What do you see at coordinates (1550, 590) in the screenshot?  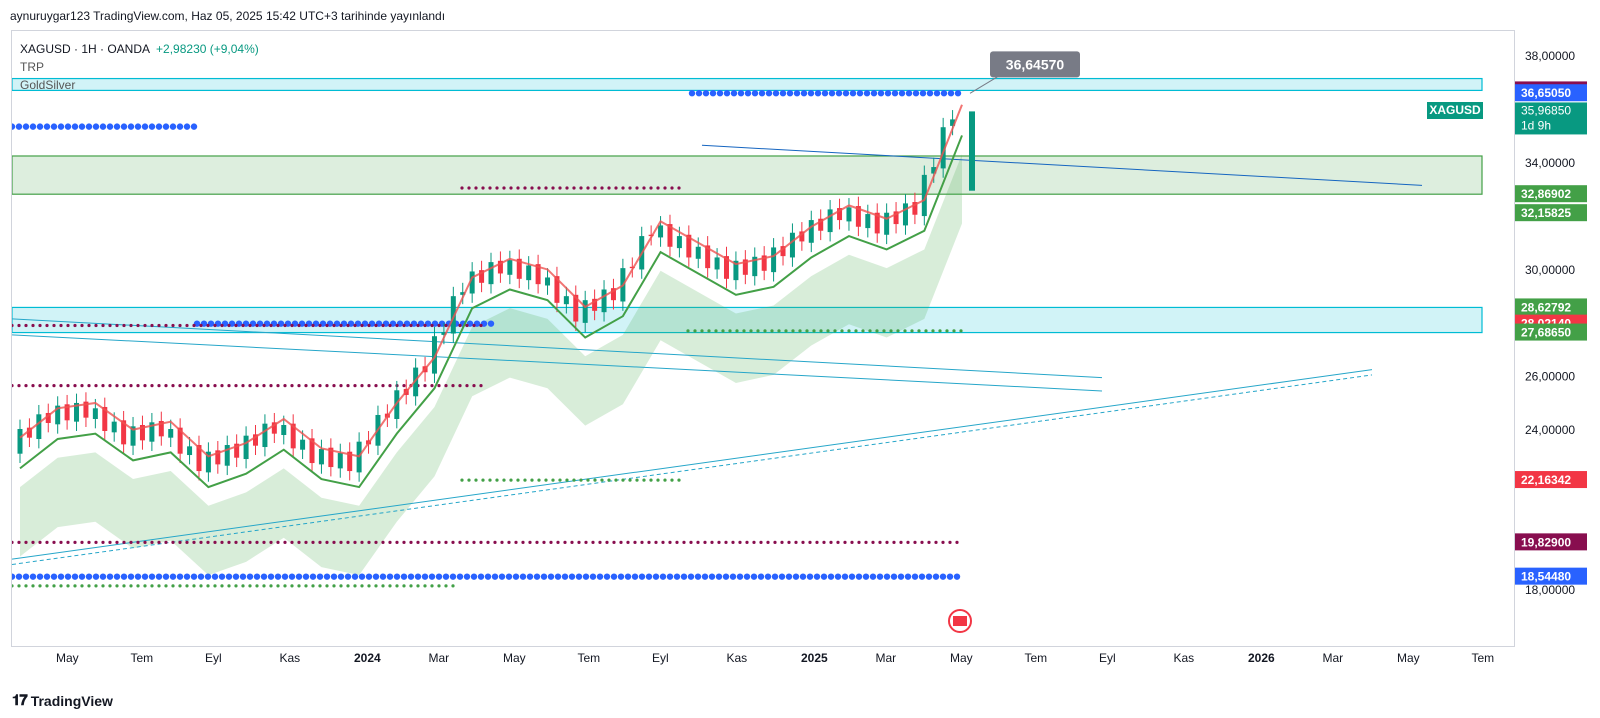 I see `price-tick-label: 18,00000` at bounding box center [1550, 590].